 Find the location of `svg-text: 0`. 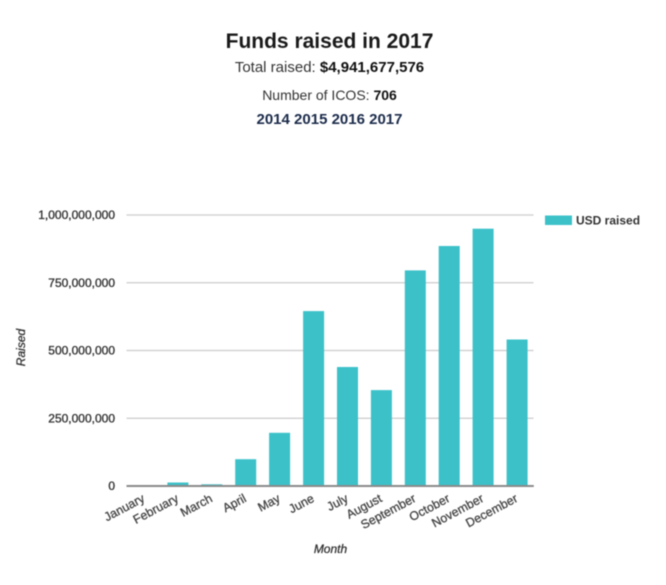

svg-text: 0 is located at coordinates (111, 486).